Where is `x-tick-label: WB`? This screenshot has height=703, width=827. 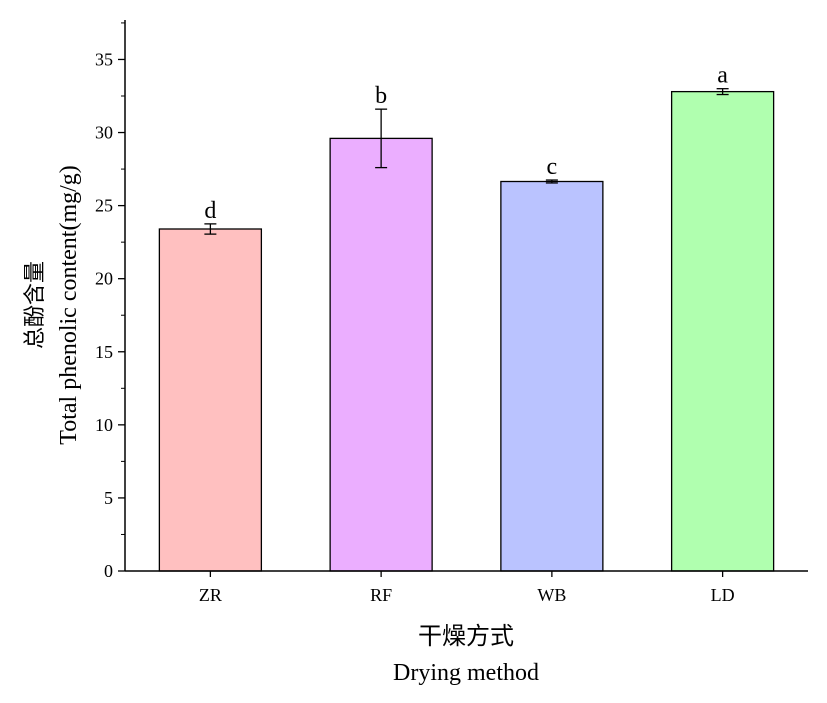
x-tick-label: WB is located at coordinates (551, 595).